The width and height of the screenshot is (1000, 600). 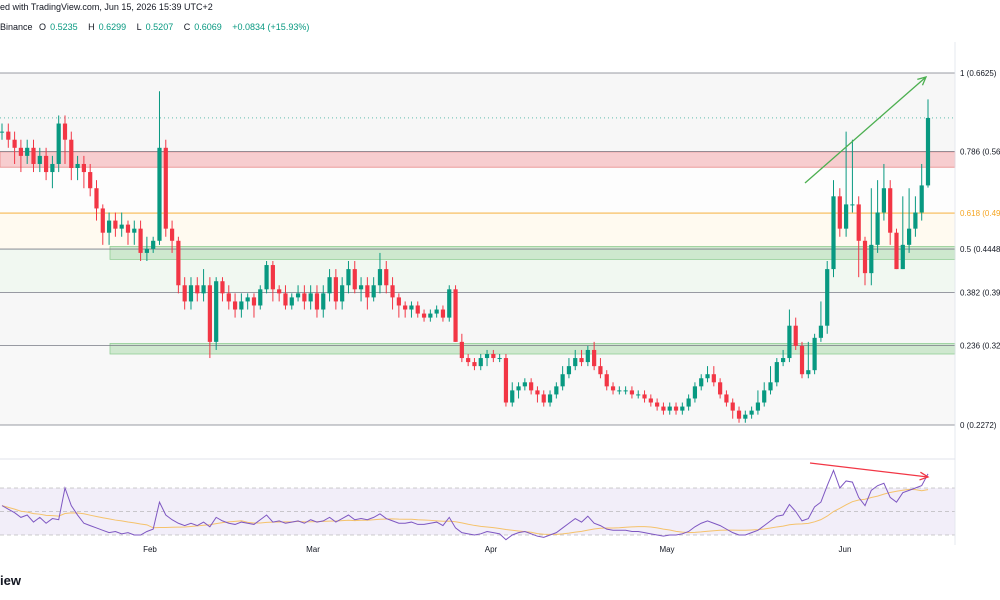 What do you see at coordinates (477, 385) in the screenshot?
I see `fib-band` at bounding box center [477, 385].